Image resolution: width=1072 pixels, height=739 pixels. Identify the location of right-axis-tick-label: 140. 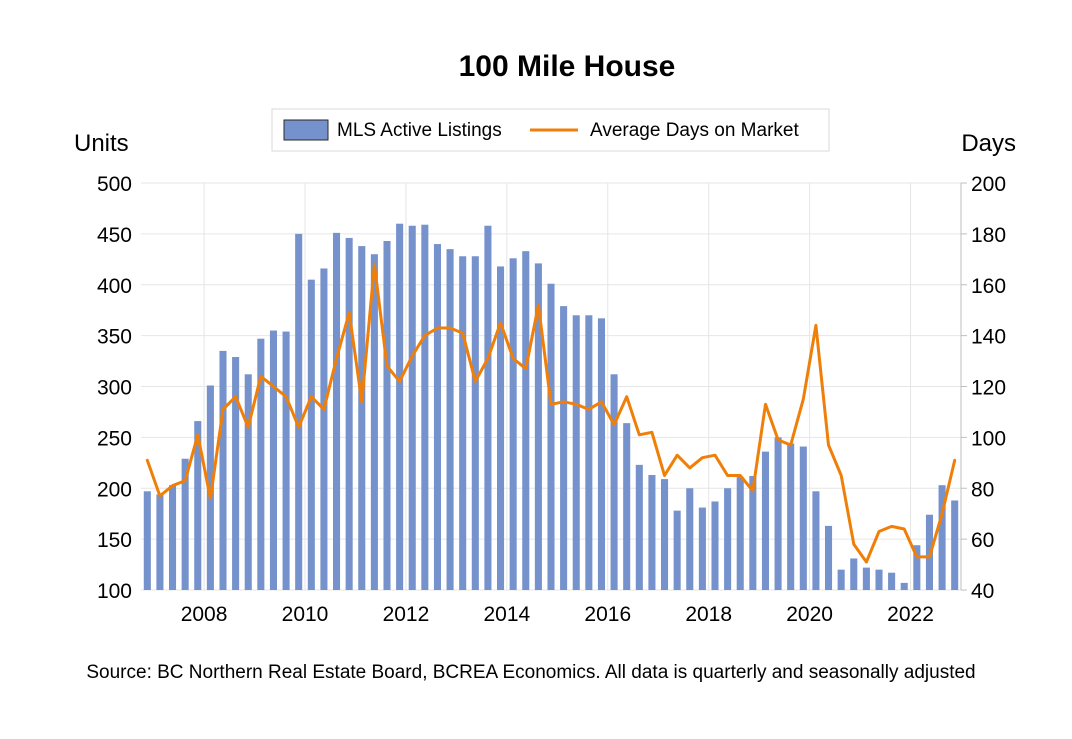
(988, 337).